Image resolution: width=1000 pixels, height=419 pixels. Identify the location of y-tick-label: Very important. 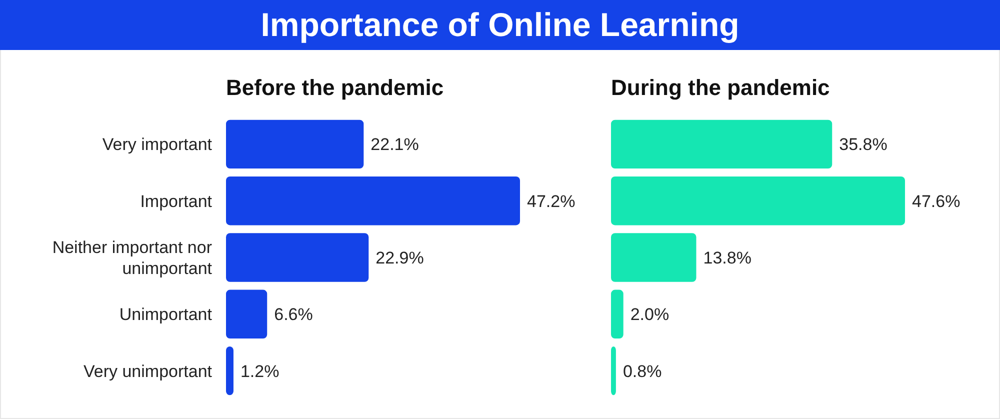
(157, 144).